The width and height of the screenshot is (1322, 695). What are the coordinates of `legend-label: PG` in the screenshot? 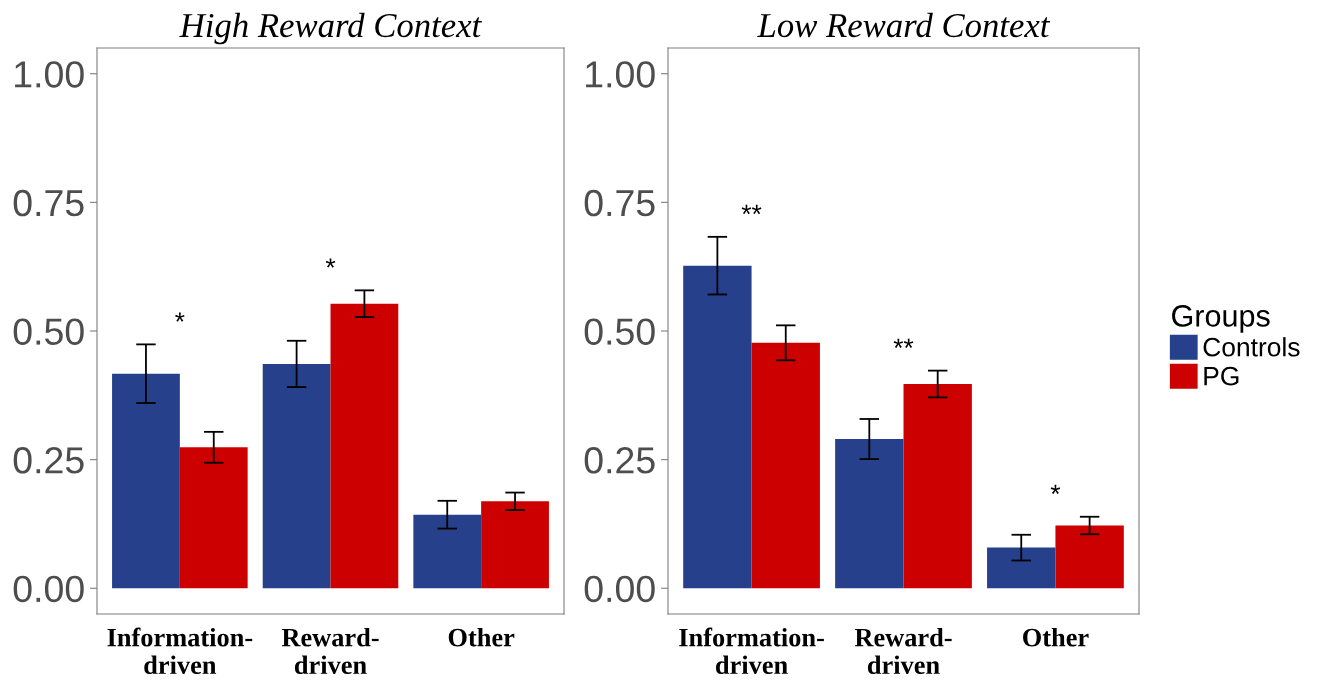 It's located at (1221, 376).